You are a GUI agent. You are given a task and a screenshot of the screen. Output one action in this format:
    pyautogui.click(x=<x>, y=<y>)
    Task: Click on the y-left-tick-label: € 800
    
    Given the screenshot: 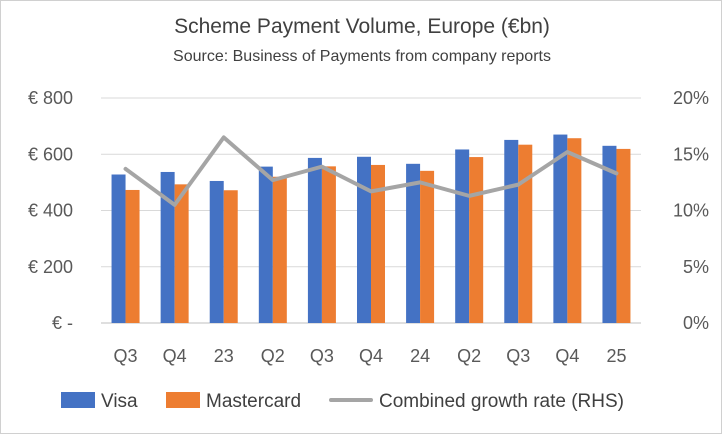 What is the action you would take?
    pyautogui.click(x=50, y=98)
    